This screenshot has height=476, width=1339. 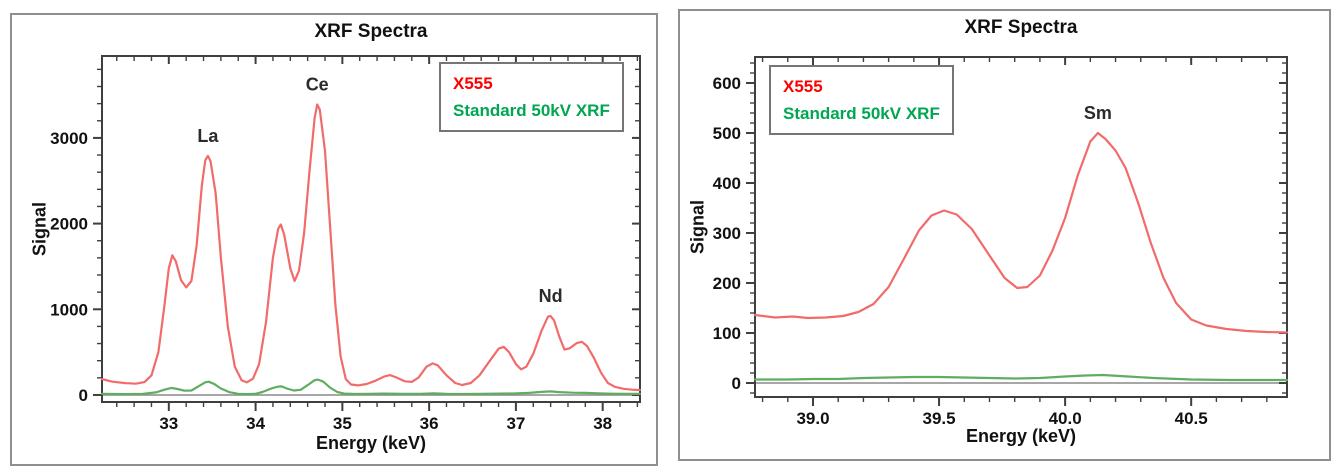 What do you see at coordinates (168, 423) in the screenshot?
I see `x-tick-label: 33` at bounding box center [168, 423].